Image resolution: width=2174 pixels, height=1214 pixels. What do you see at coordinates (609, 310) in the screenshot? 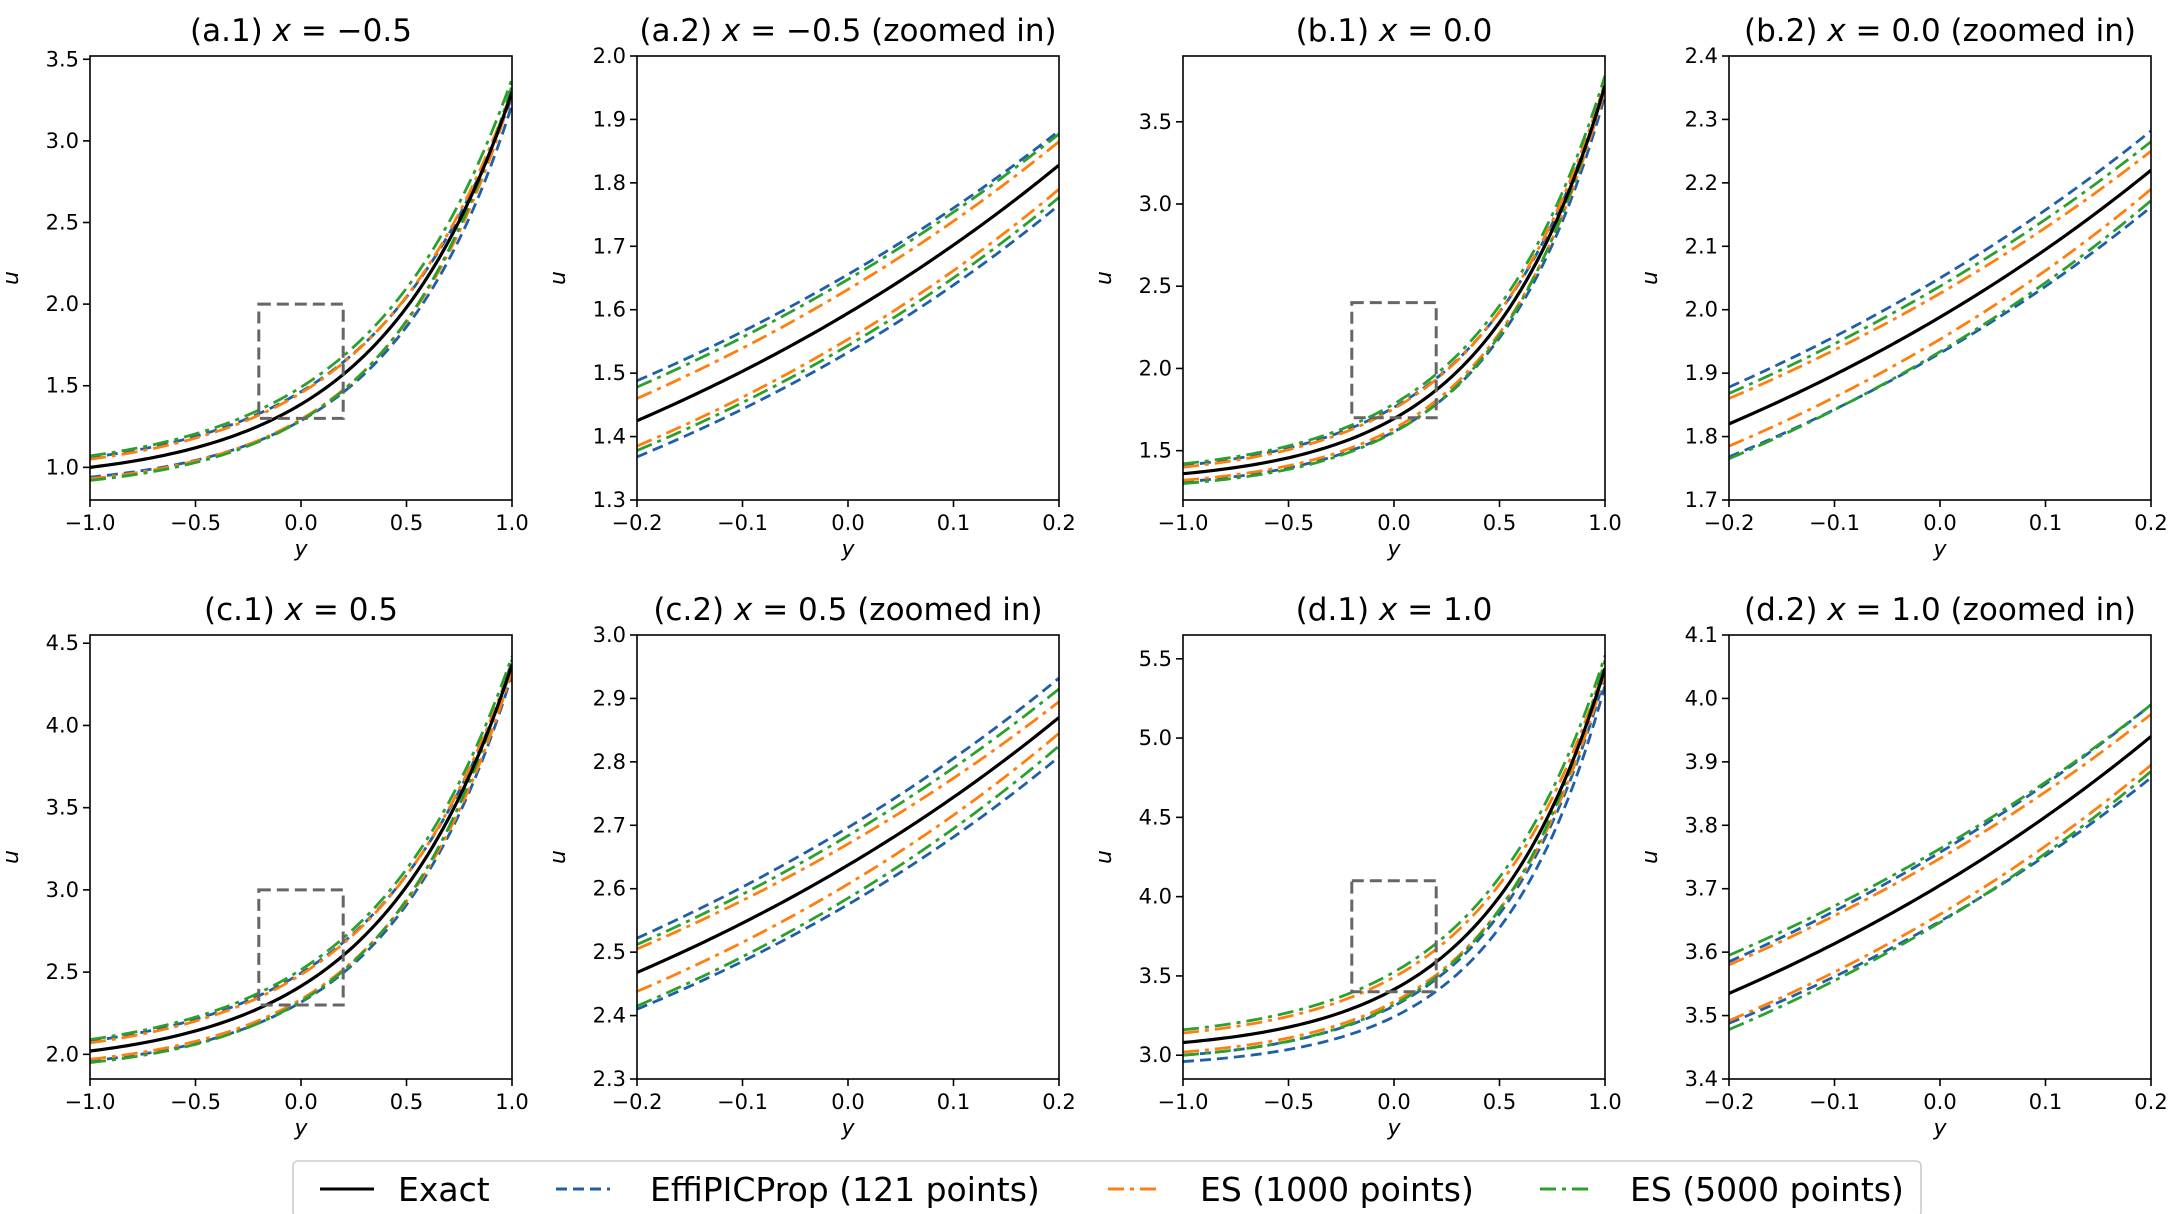
I see `y-tick-label: 1.6` at bounding box center [609, 310].